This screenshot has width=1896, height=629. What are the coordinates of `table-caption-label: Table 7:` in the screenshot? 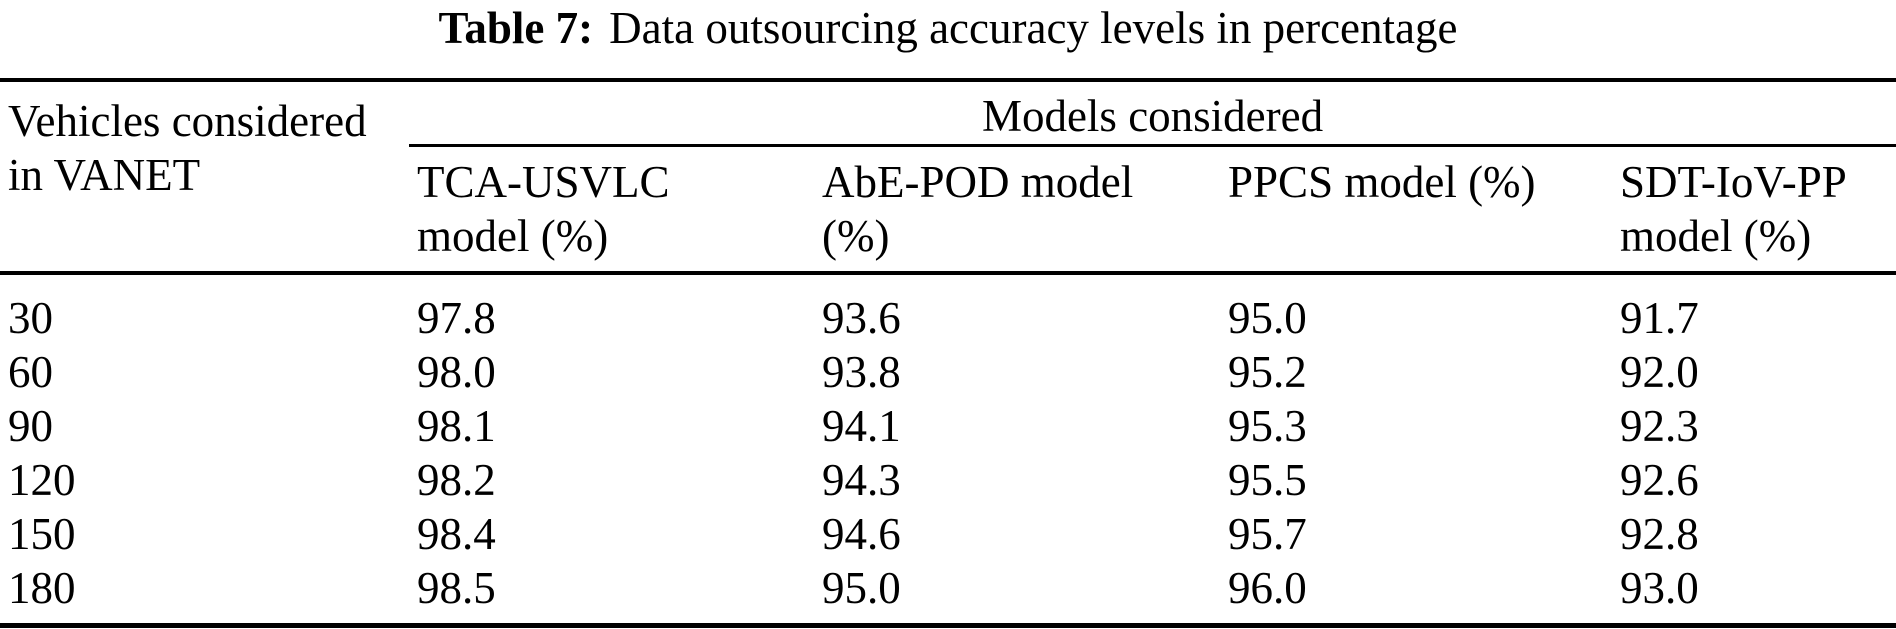 It's located at (516, 28).